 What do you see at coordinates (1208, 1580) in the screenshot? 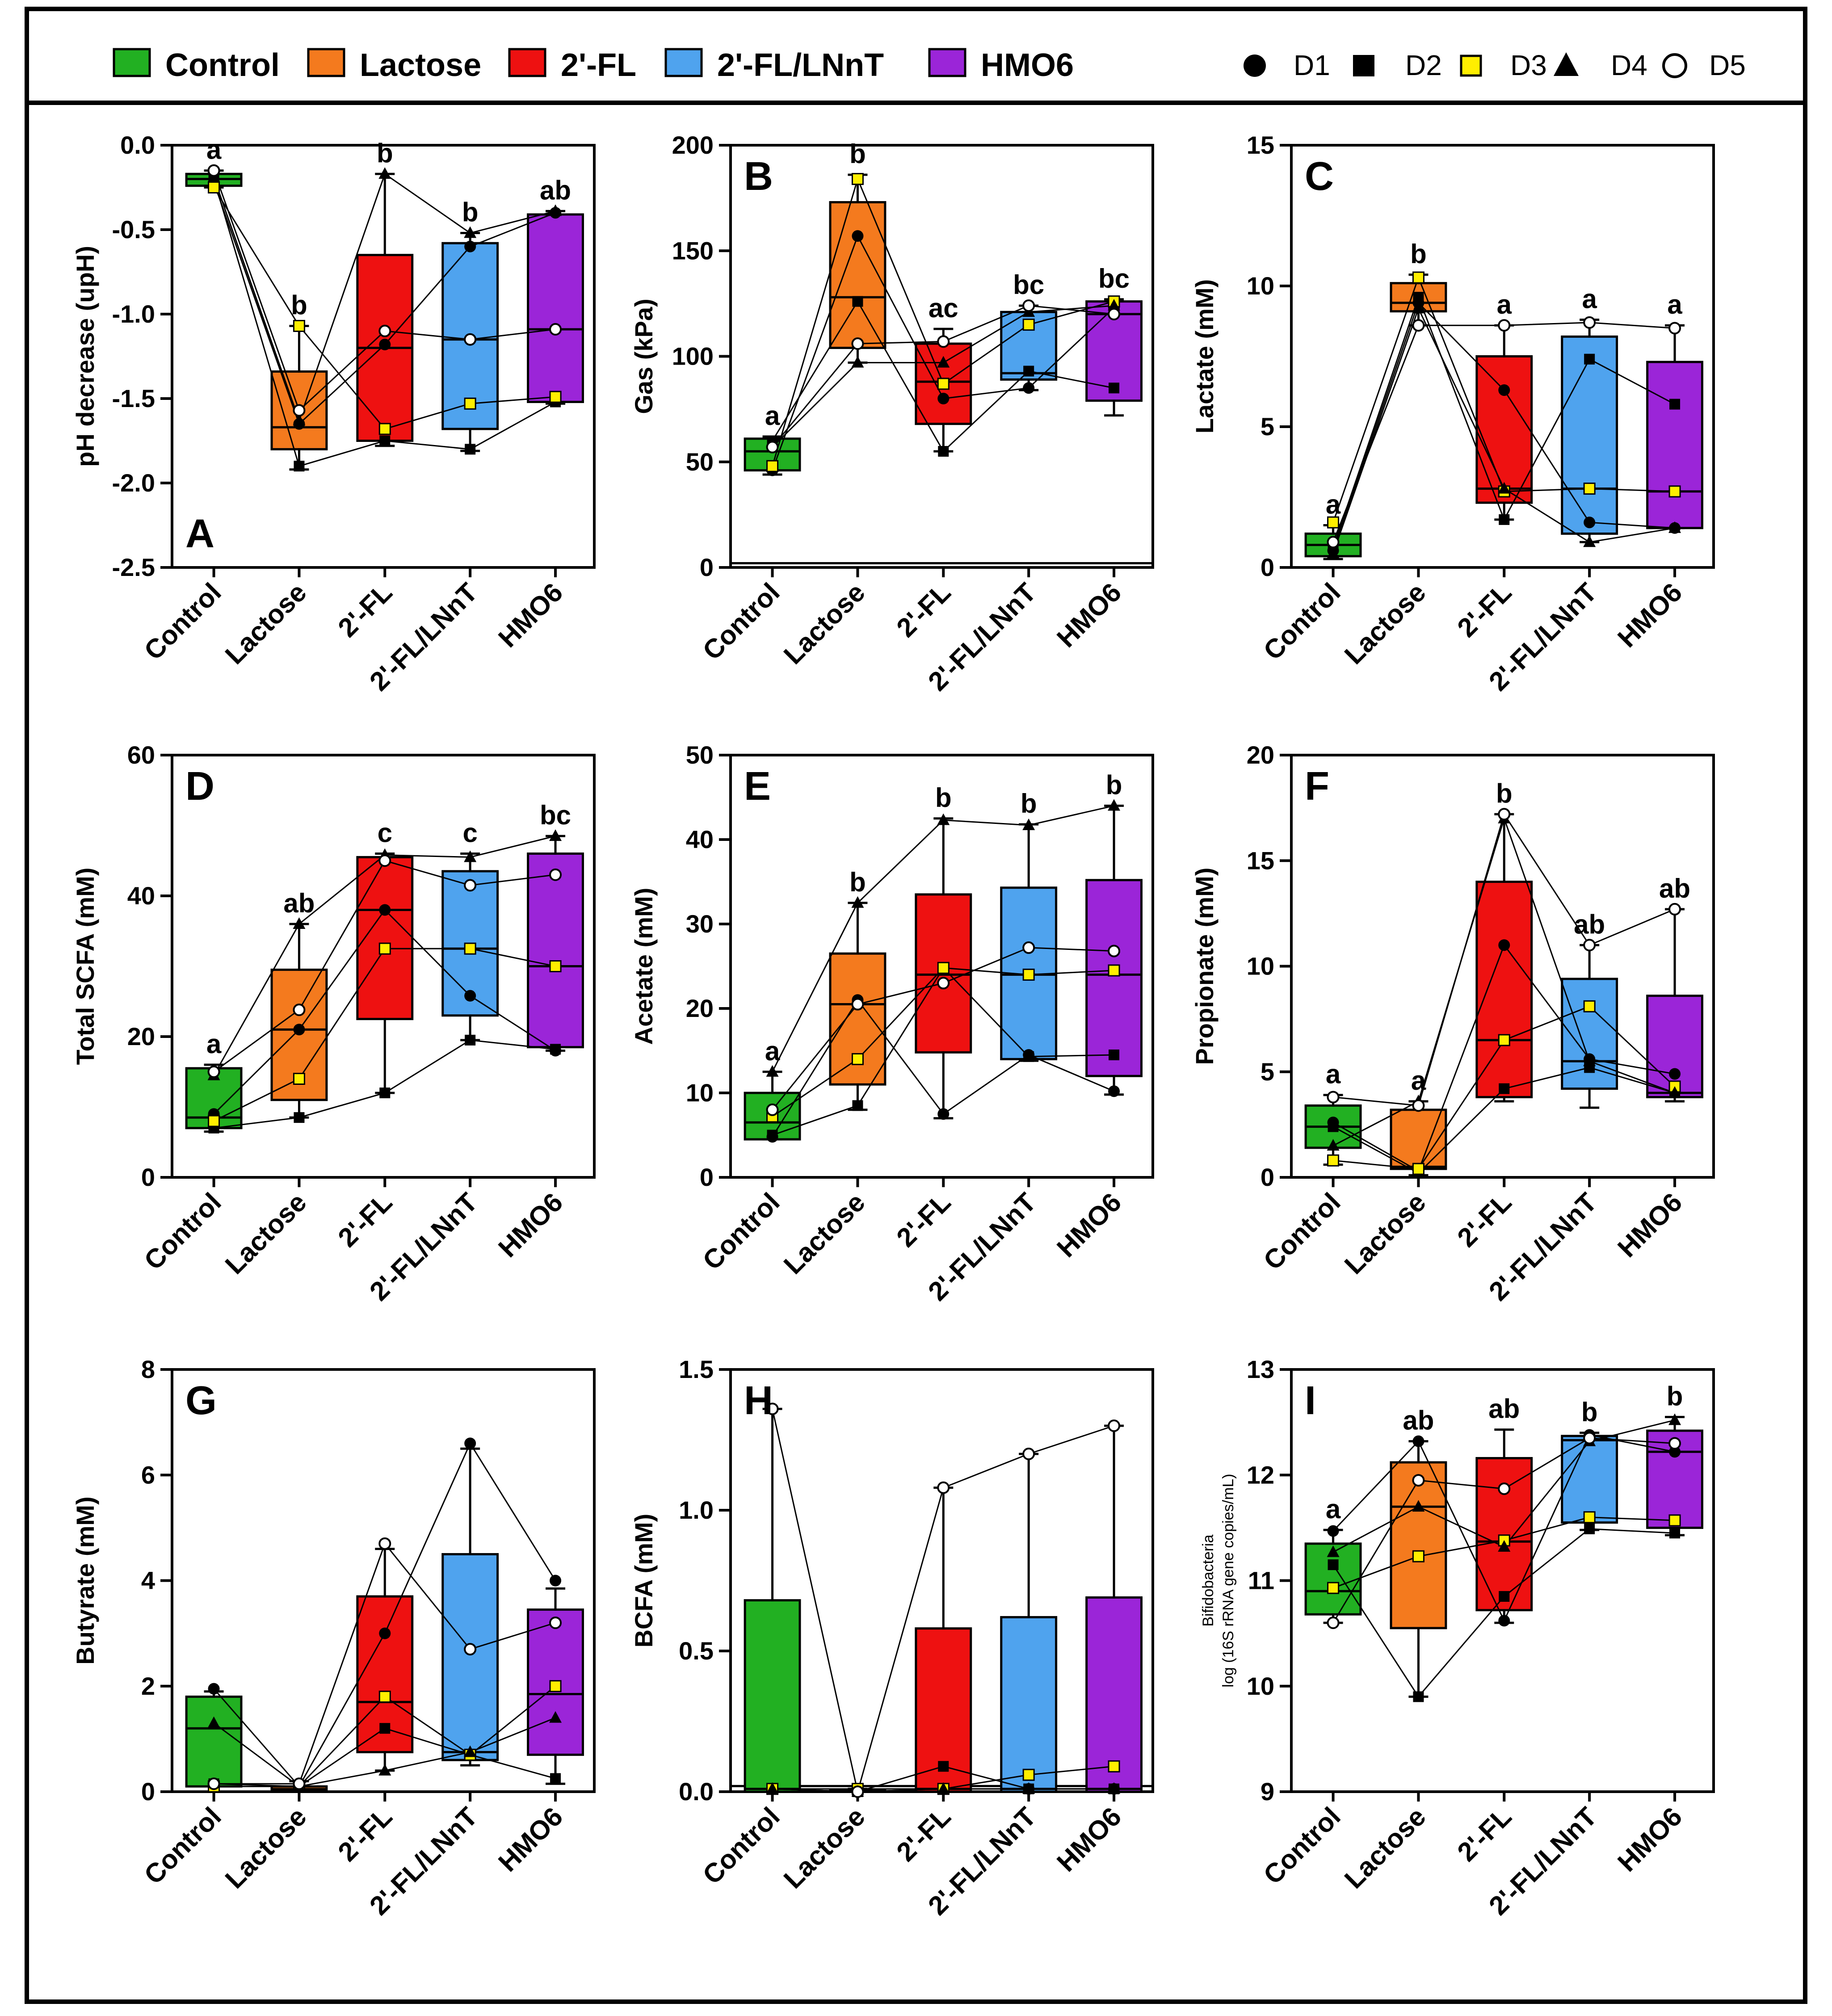
I see `y-axis-label: Bifidobacteria` at bounding box center [1208, 1580].